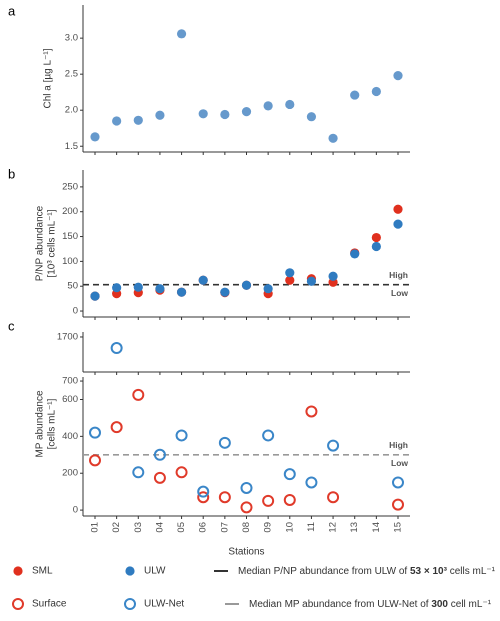 This screenshot has height=621, width=500. I want to click on y-tick-label: 150, so click(70, 236).